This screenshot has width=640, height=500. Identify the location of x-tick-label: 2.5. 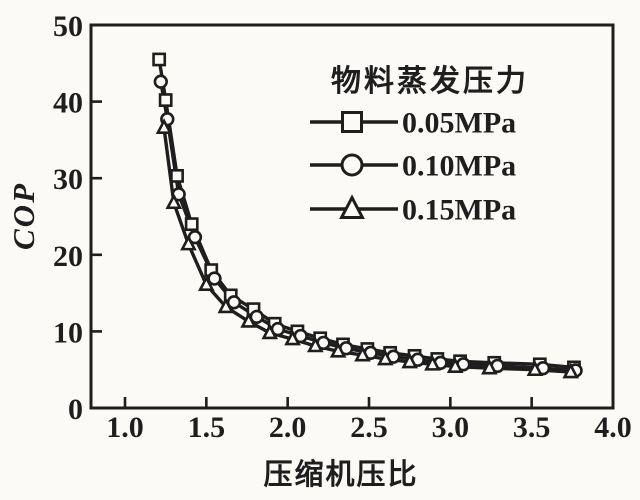
(369, 427).